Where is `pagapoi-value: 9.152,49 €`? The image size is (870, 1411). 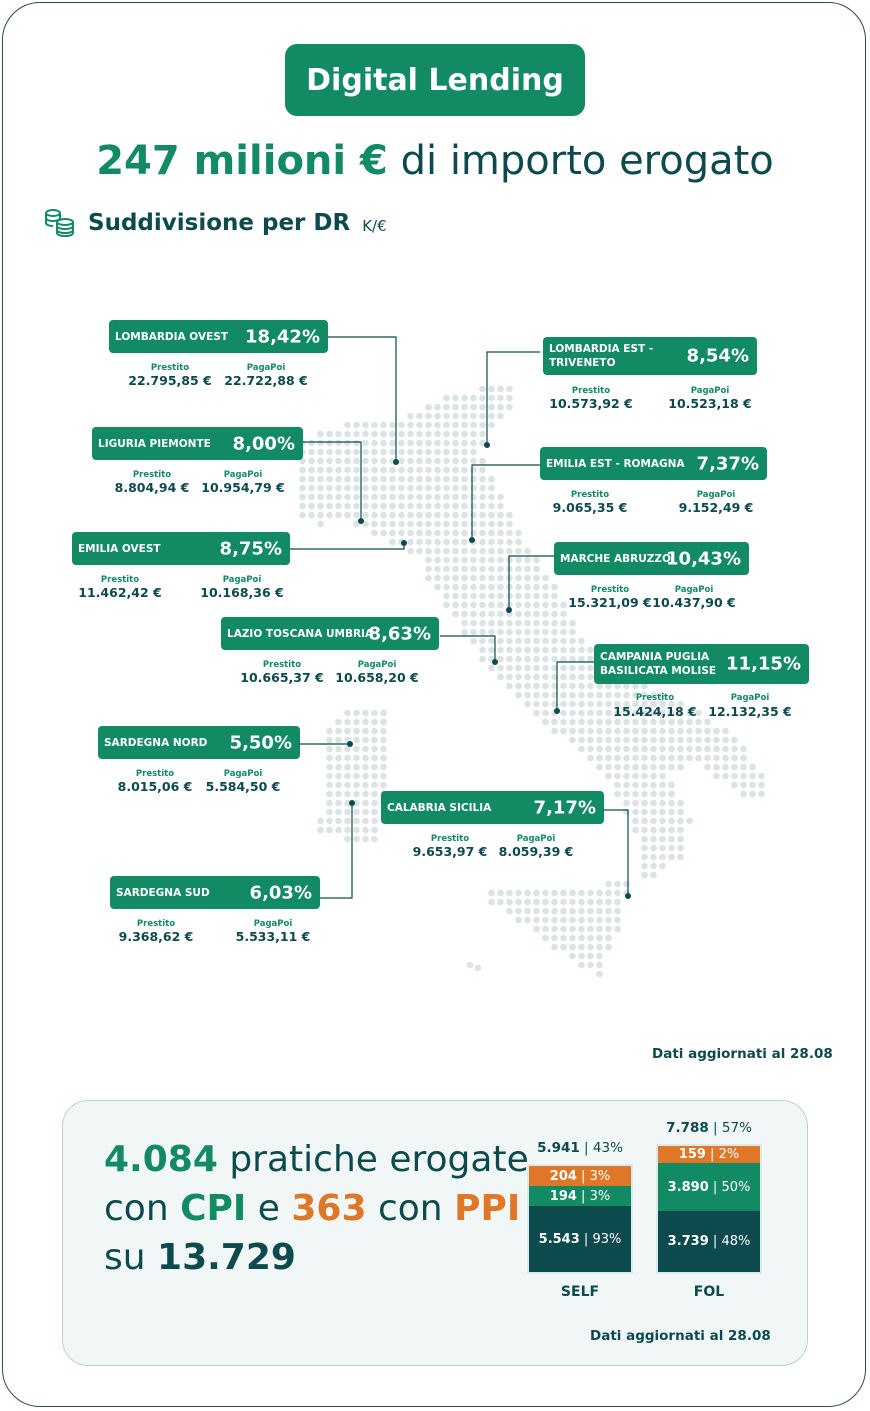 pagapoi-value: 9.152,49 € is located at coordinates (716, 507).